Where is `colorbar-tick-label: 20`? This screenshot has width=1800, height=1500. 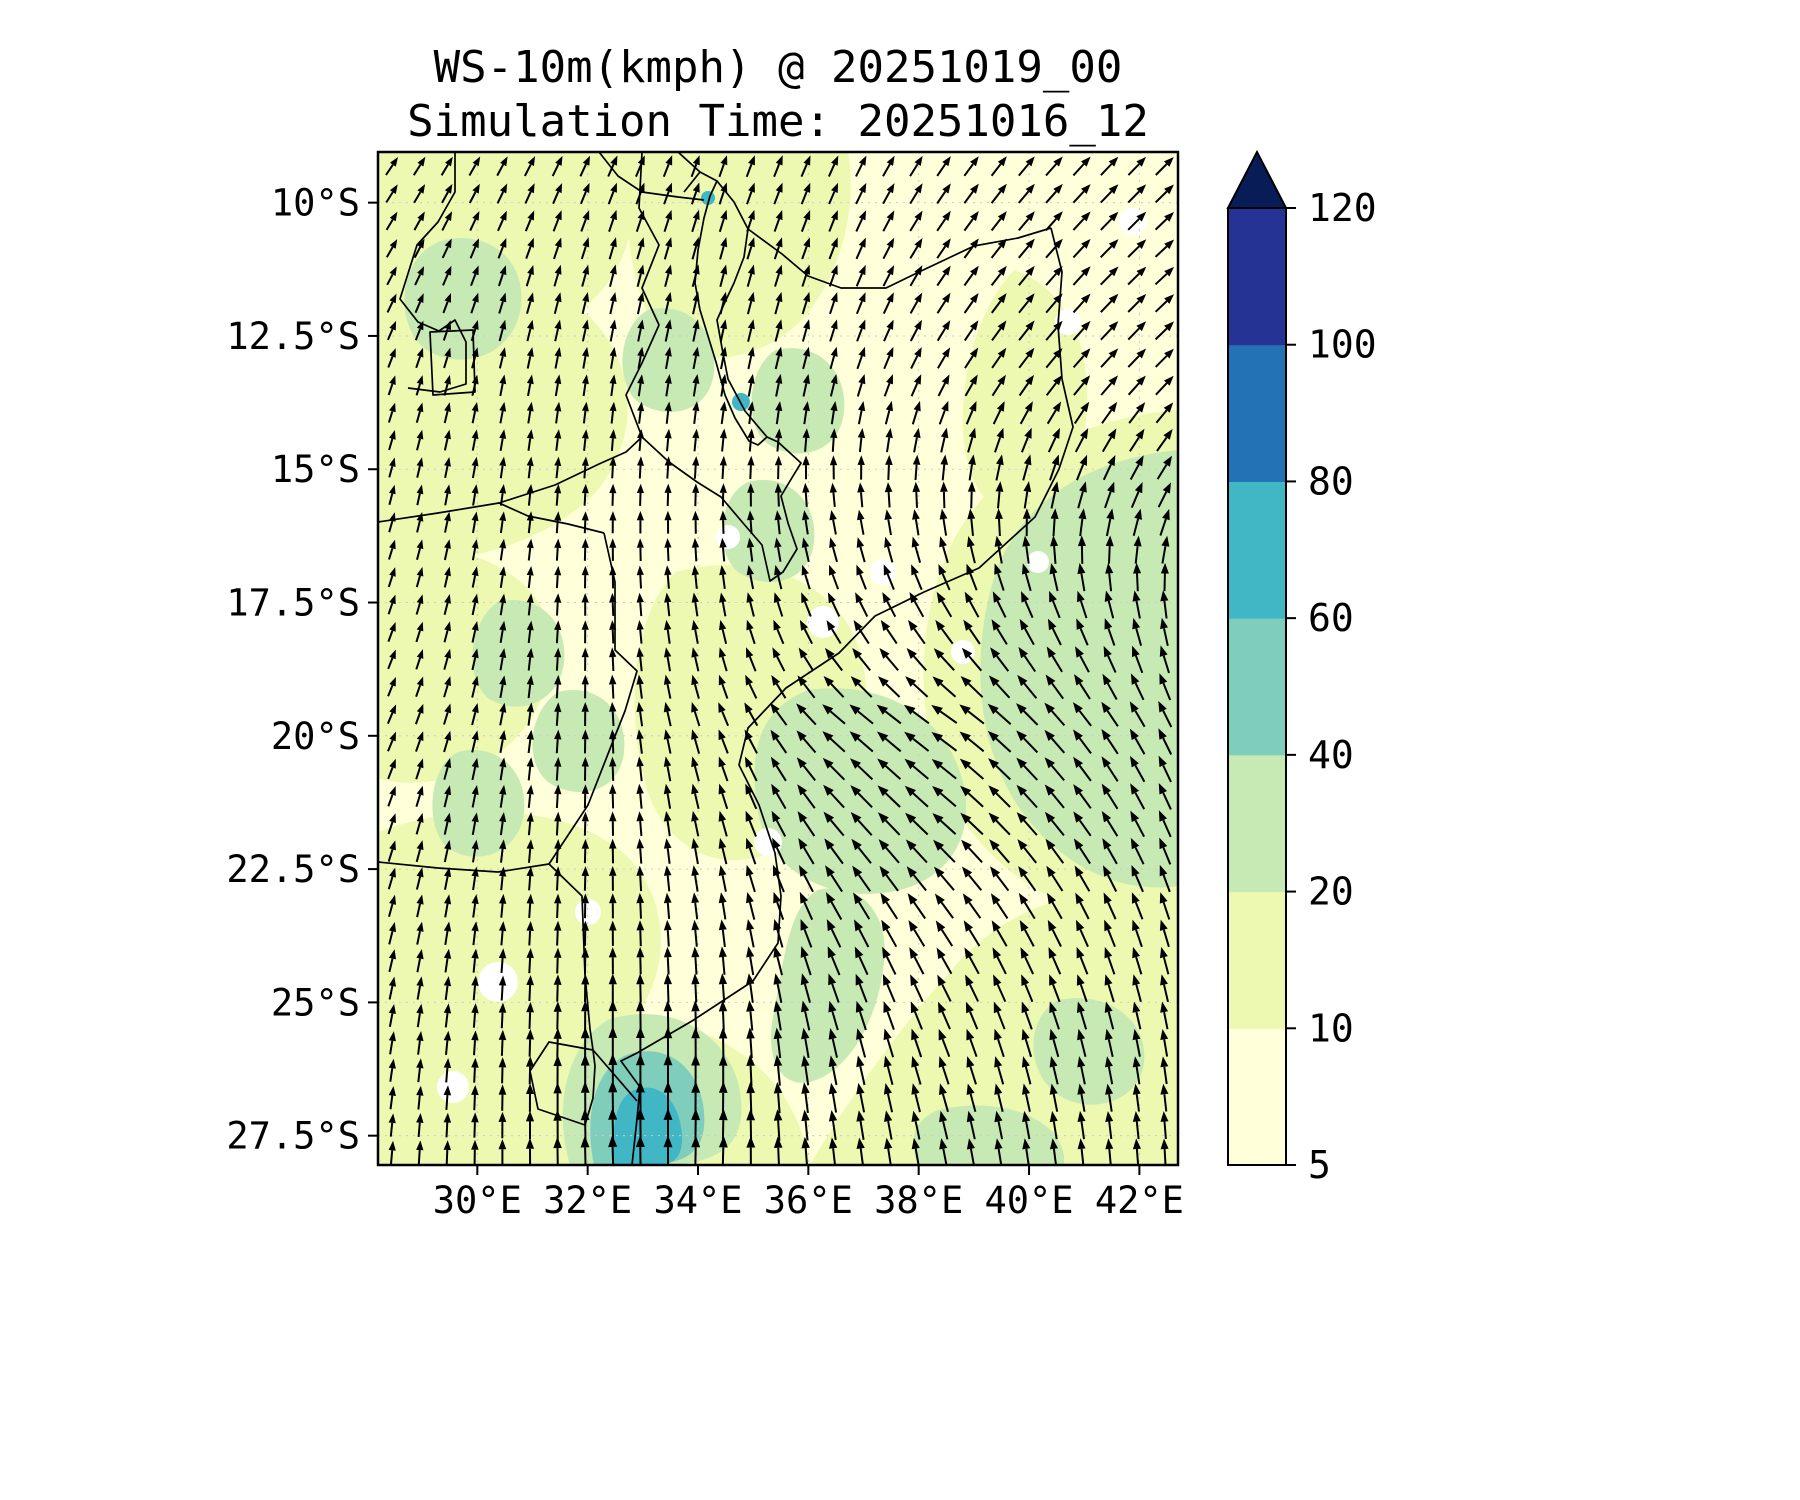
colorbar-tick-label: 20 is located at coordinates (1331, 892).